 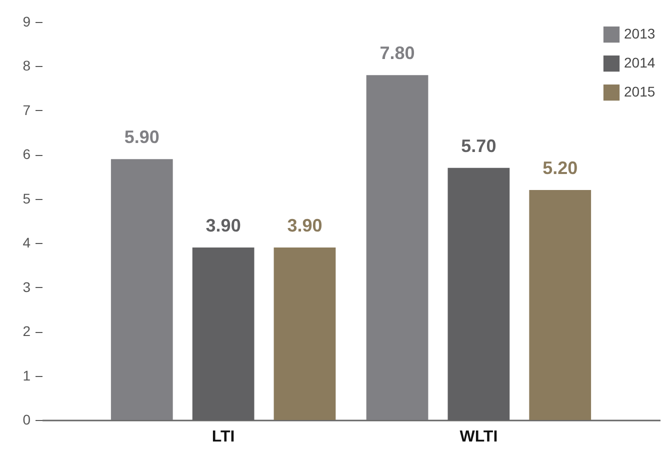 I want to click on y-tick-label: 9, so click(x=26, y=22).